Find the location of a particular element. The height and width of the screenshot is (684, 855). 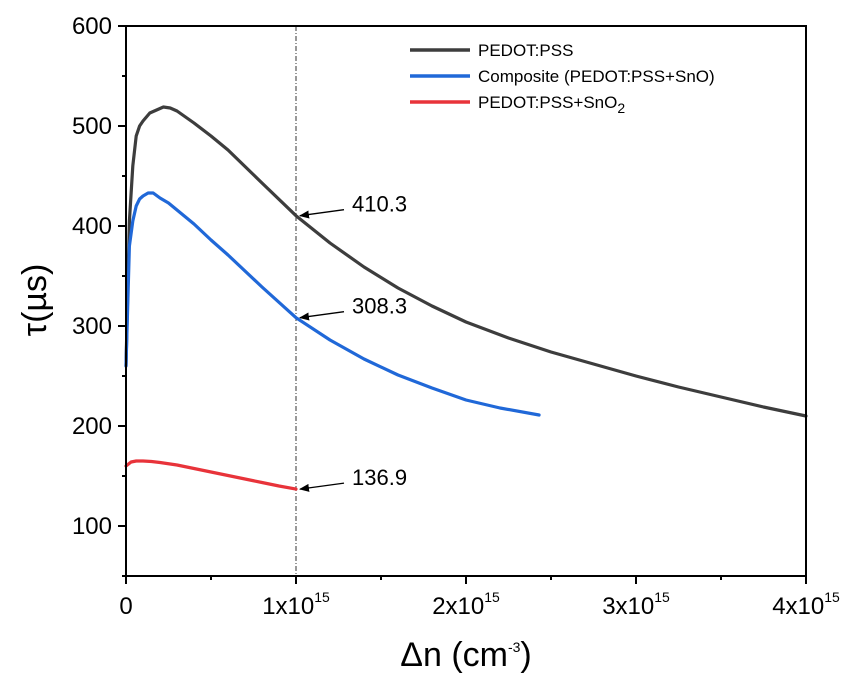

y-tick-label: 100 is located at coordinates (92, 526).